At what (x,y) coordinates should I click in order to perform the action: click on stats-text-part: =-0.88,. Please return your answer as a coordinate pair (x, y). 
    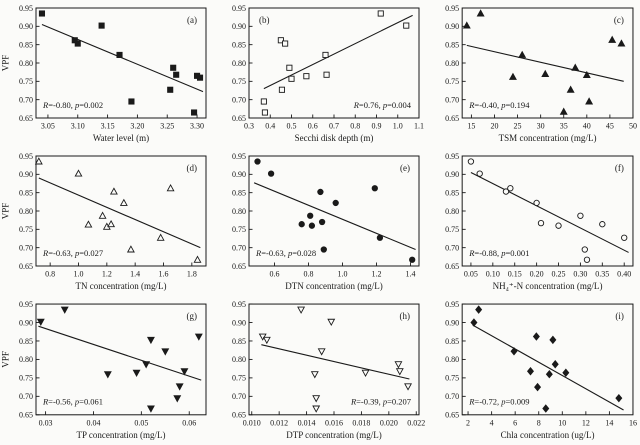
    Looking at the image, I should click on (487, 253).